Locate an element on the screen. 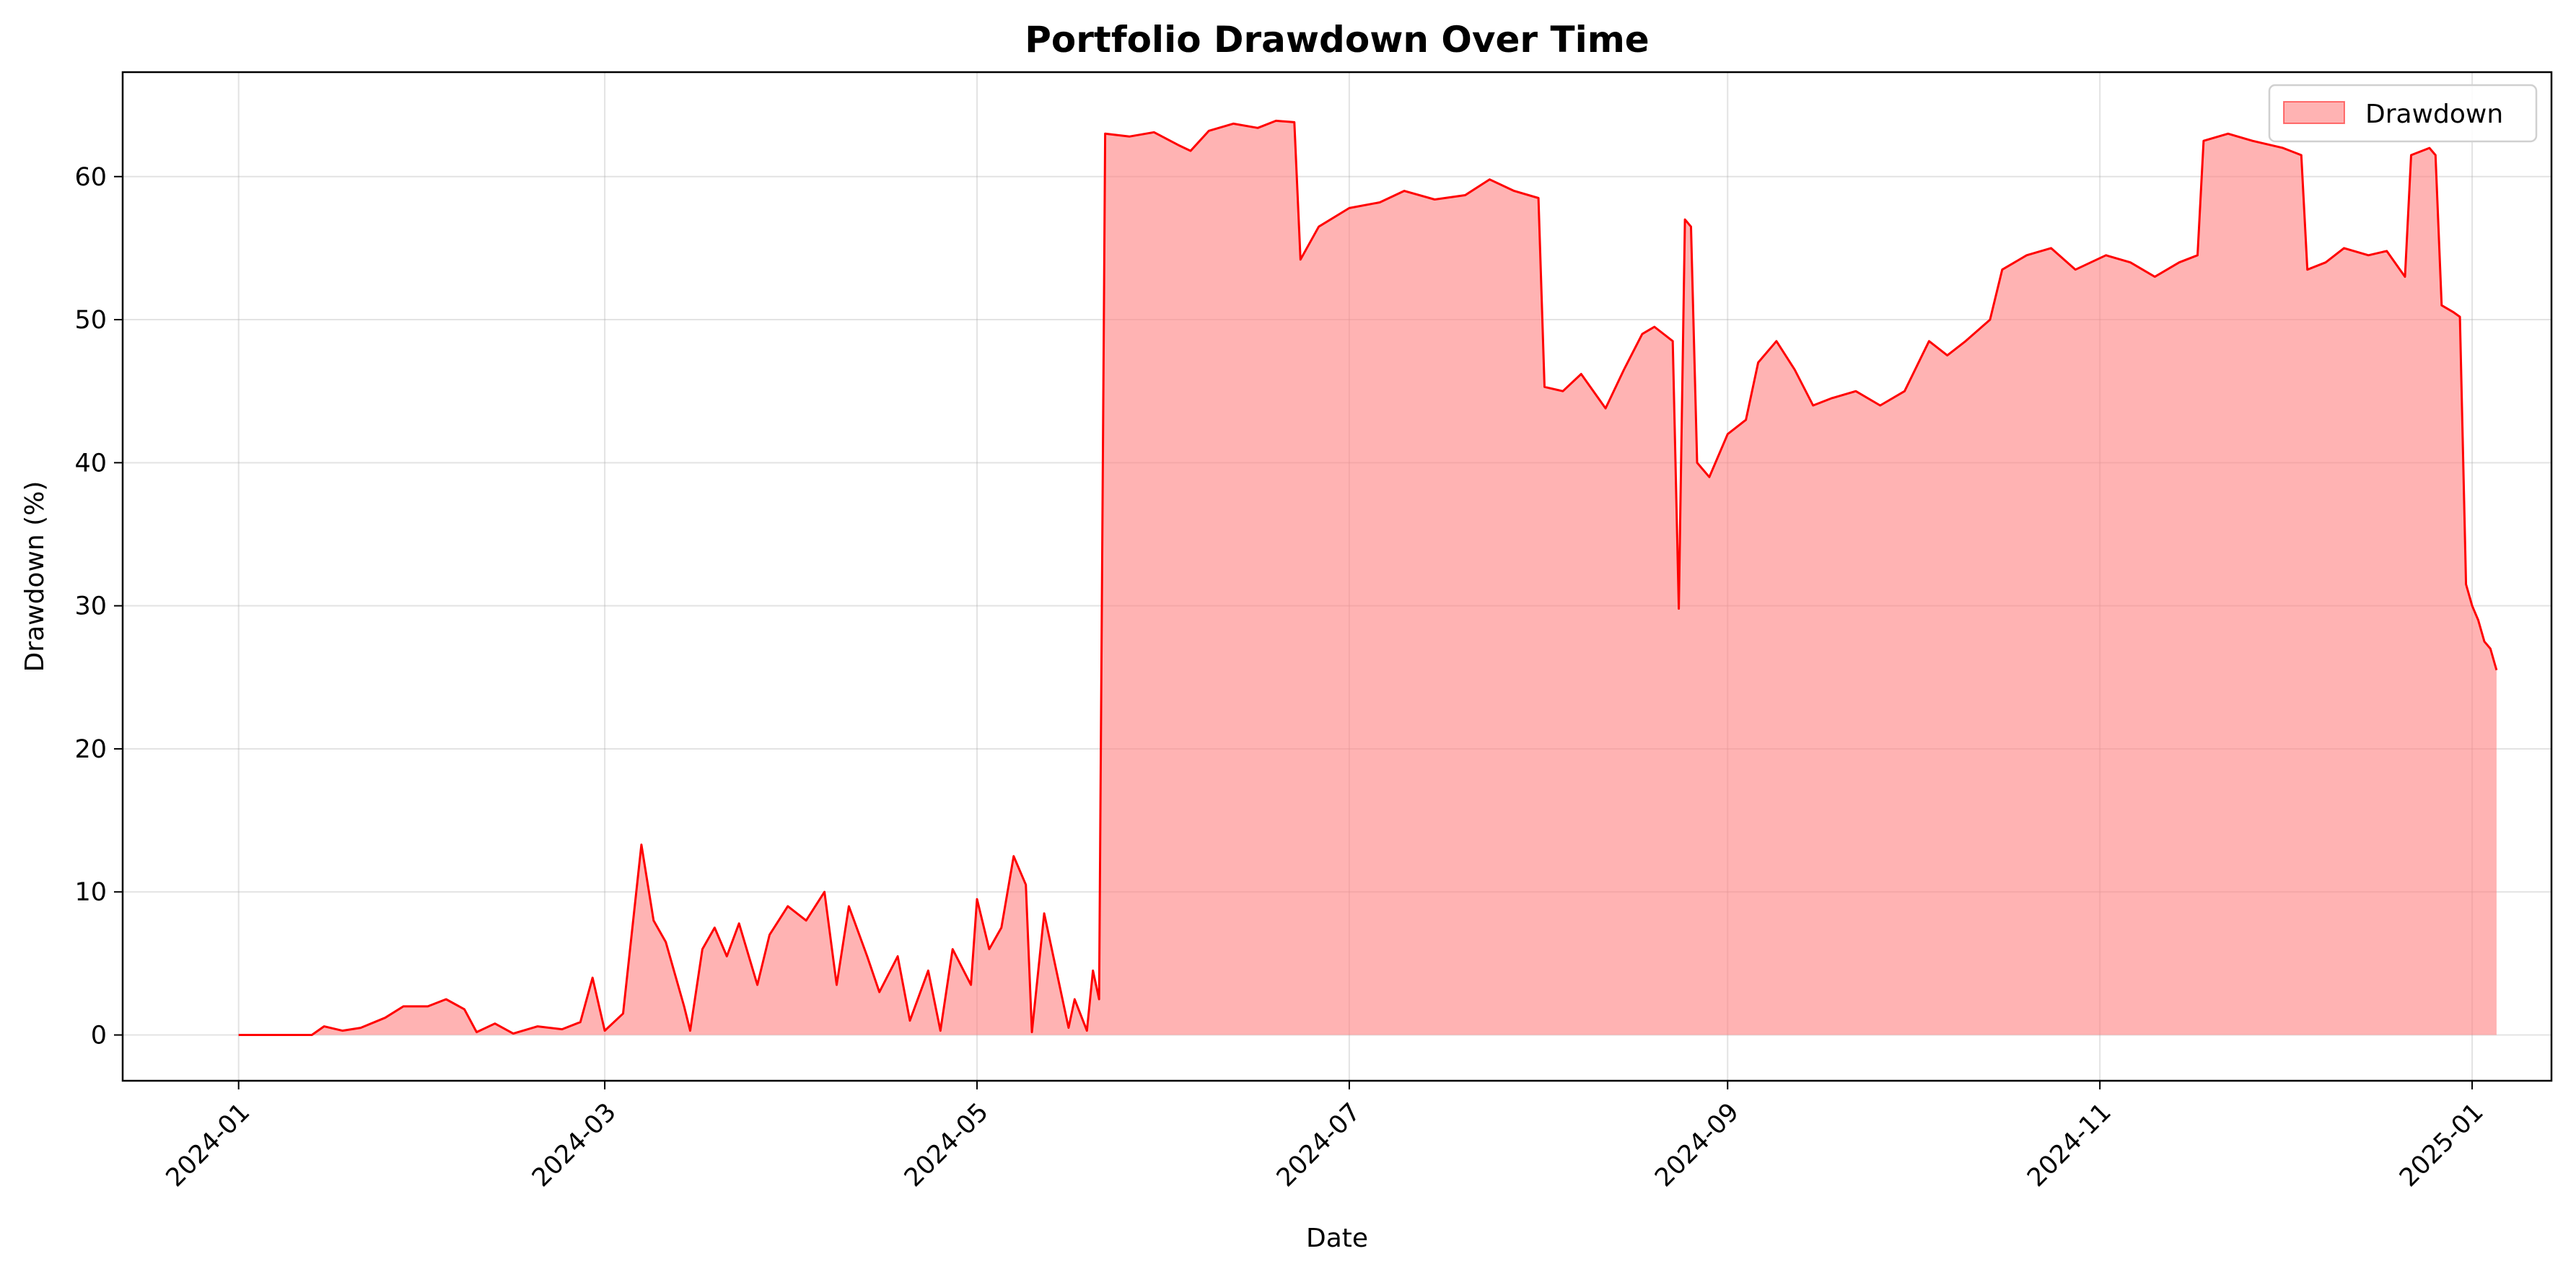 The image size is (2576, 1277). legend-swatch is located at coordinates (2314, 113).